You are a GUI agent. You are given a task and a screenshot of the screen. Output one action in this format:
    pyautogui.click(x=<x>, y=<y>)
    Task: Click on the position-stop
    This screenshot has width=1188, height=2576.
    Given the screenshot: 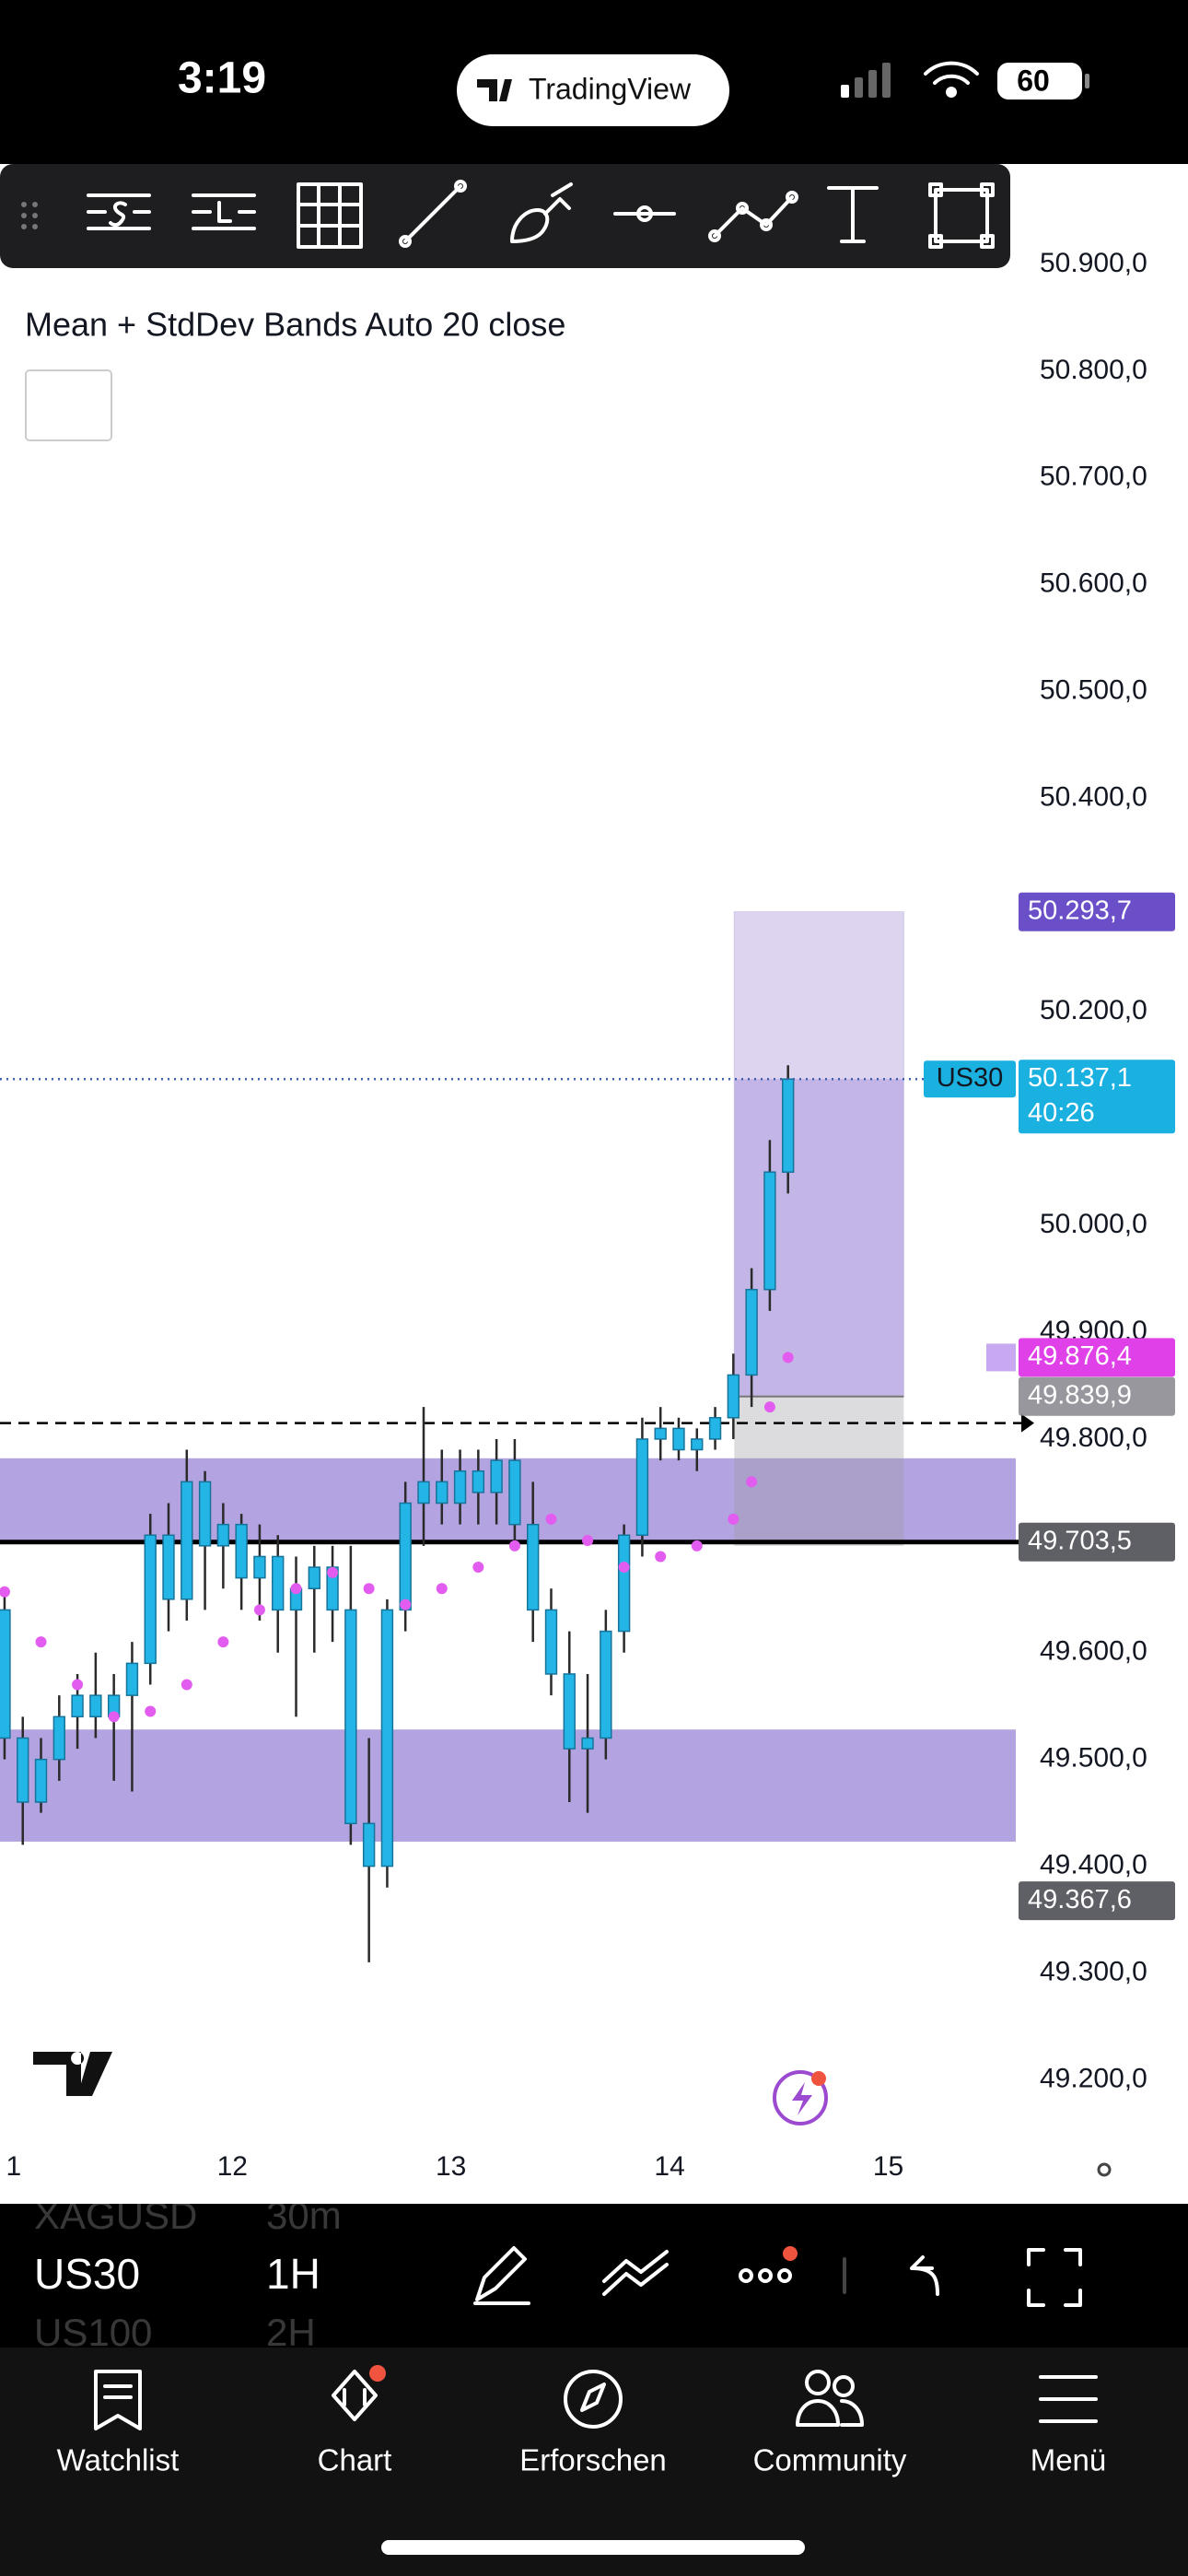 What is the action you would take?
    pyautogui.click(x=819, y=1471)
    